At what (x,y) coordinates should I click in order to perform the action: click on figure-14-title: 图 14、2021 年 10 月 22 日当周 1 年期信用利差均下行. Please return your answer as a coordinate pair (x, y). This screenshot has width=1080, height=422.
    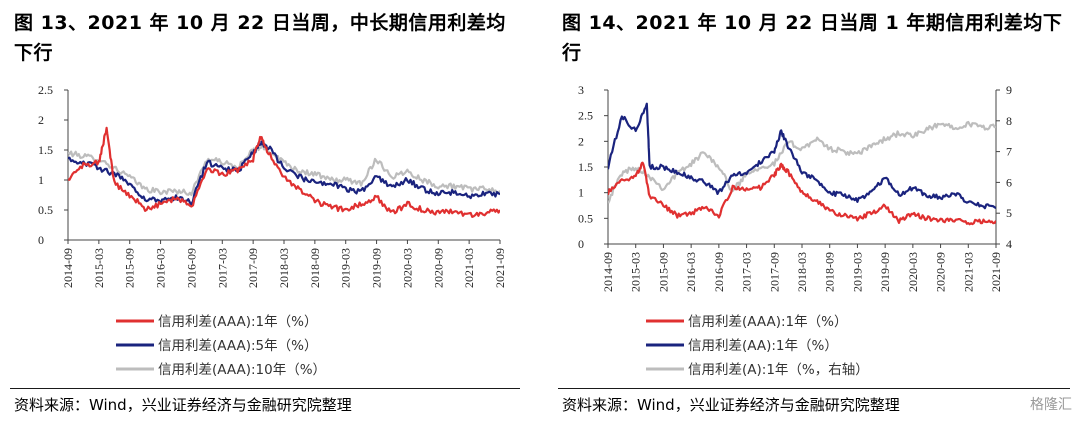
    Looking at the image, I should click on (812, 38).